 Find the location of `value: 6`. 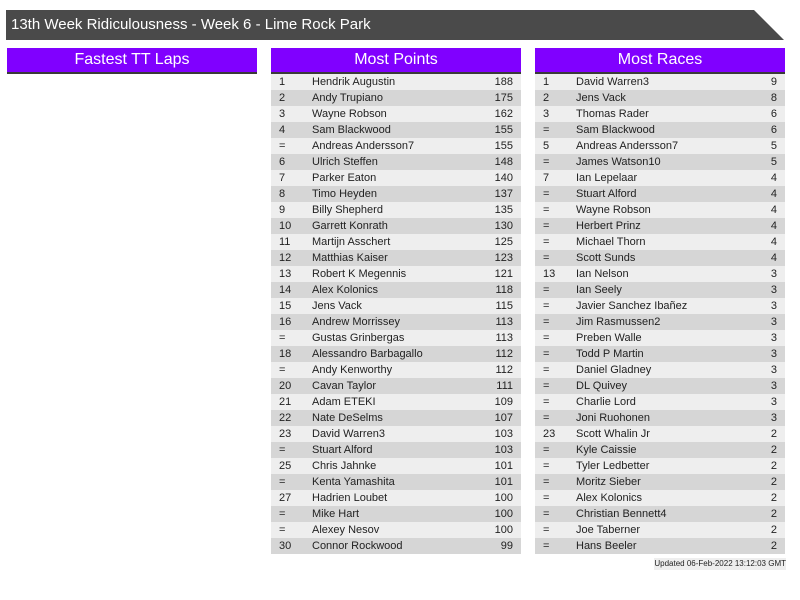

value: 6 is located at coordinates (773, 114).